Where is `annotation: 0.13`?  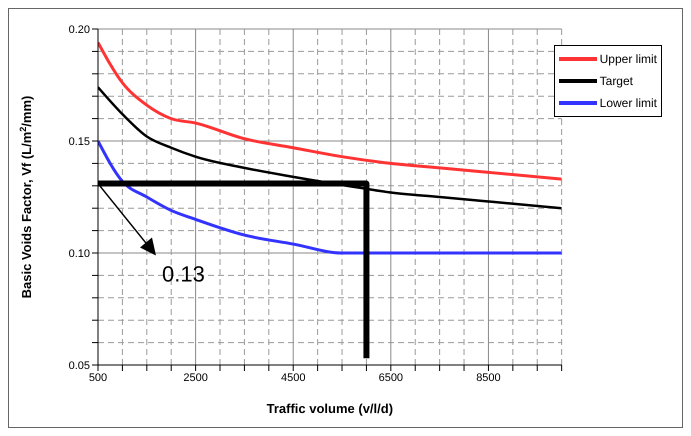
annotation: 0.13 is located at coordinates (183, 274).